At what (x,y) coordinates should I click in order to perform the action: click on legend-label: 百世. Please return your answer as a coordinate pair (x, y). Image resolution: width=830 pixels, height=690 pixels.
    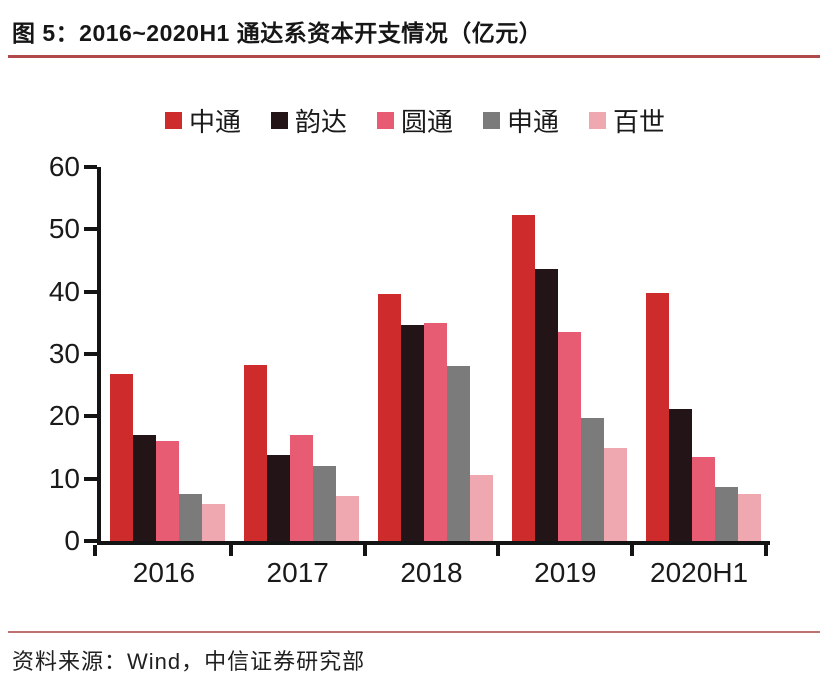
    Looking at the image, I should click on (639, 122).